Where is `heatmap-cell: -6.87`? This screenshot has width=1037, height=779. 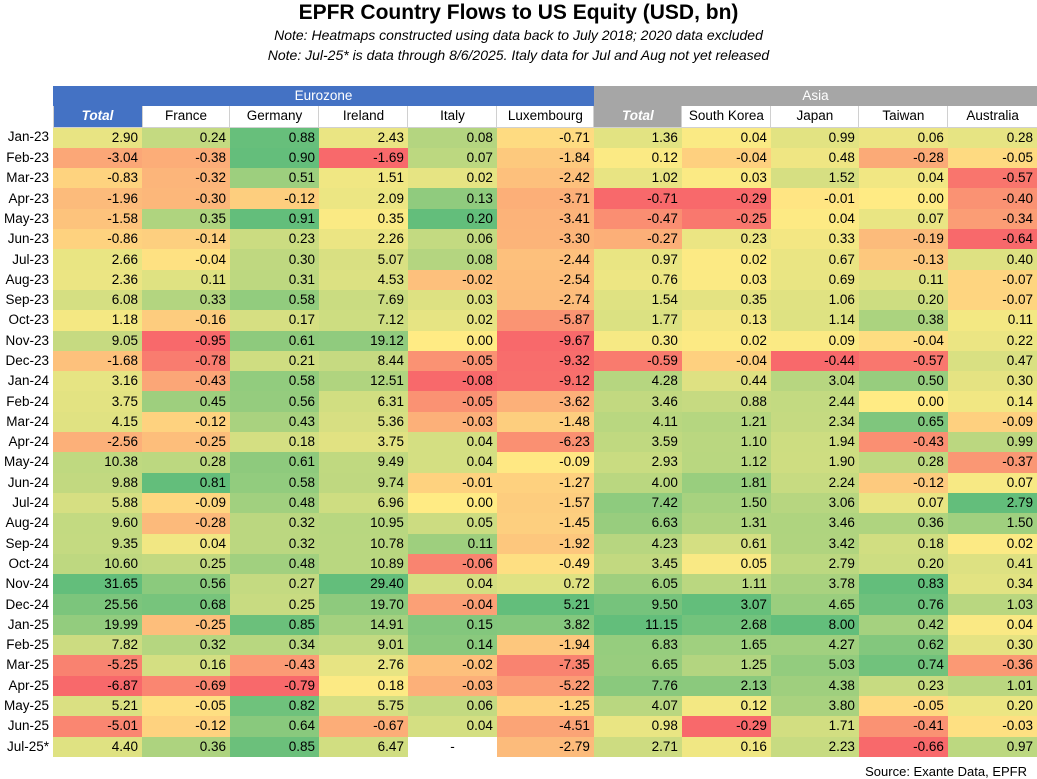
heatmap-cell: -6.87 is located at coordinates (97, 685).